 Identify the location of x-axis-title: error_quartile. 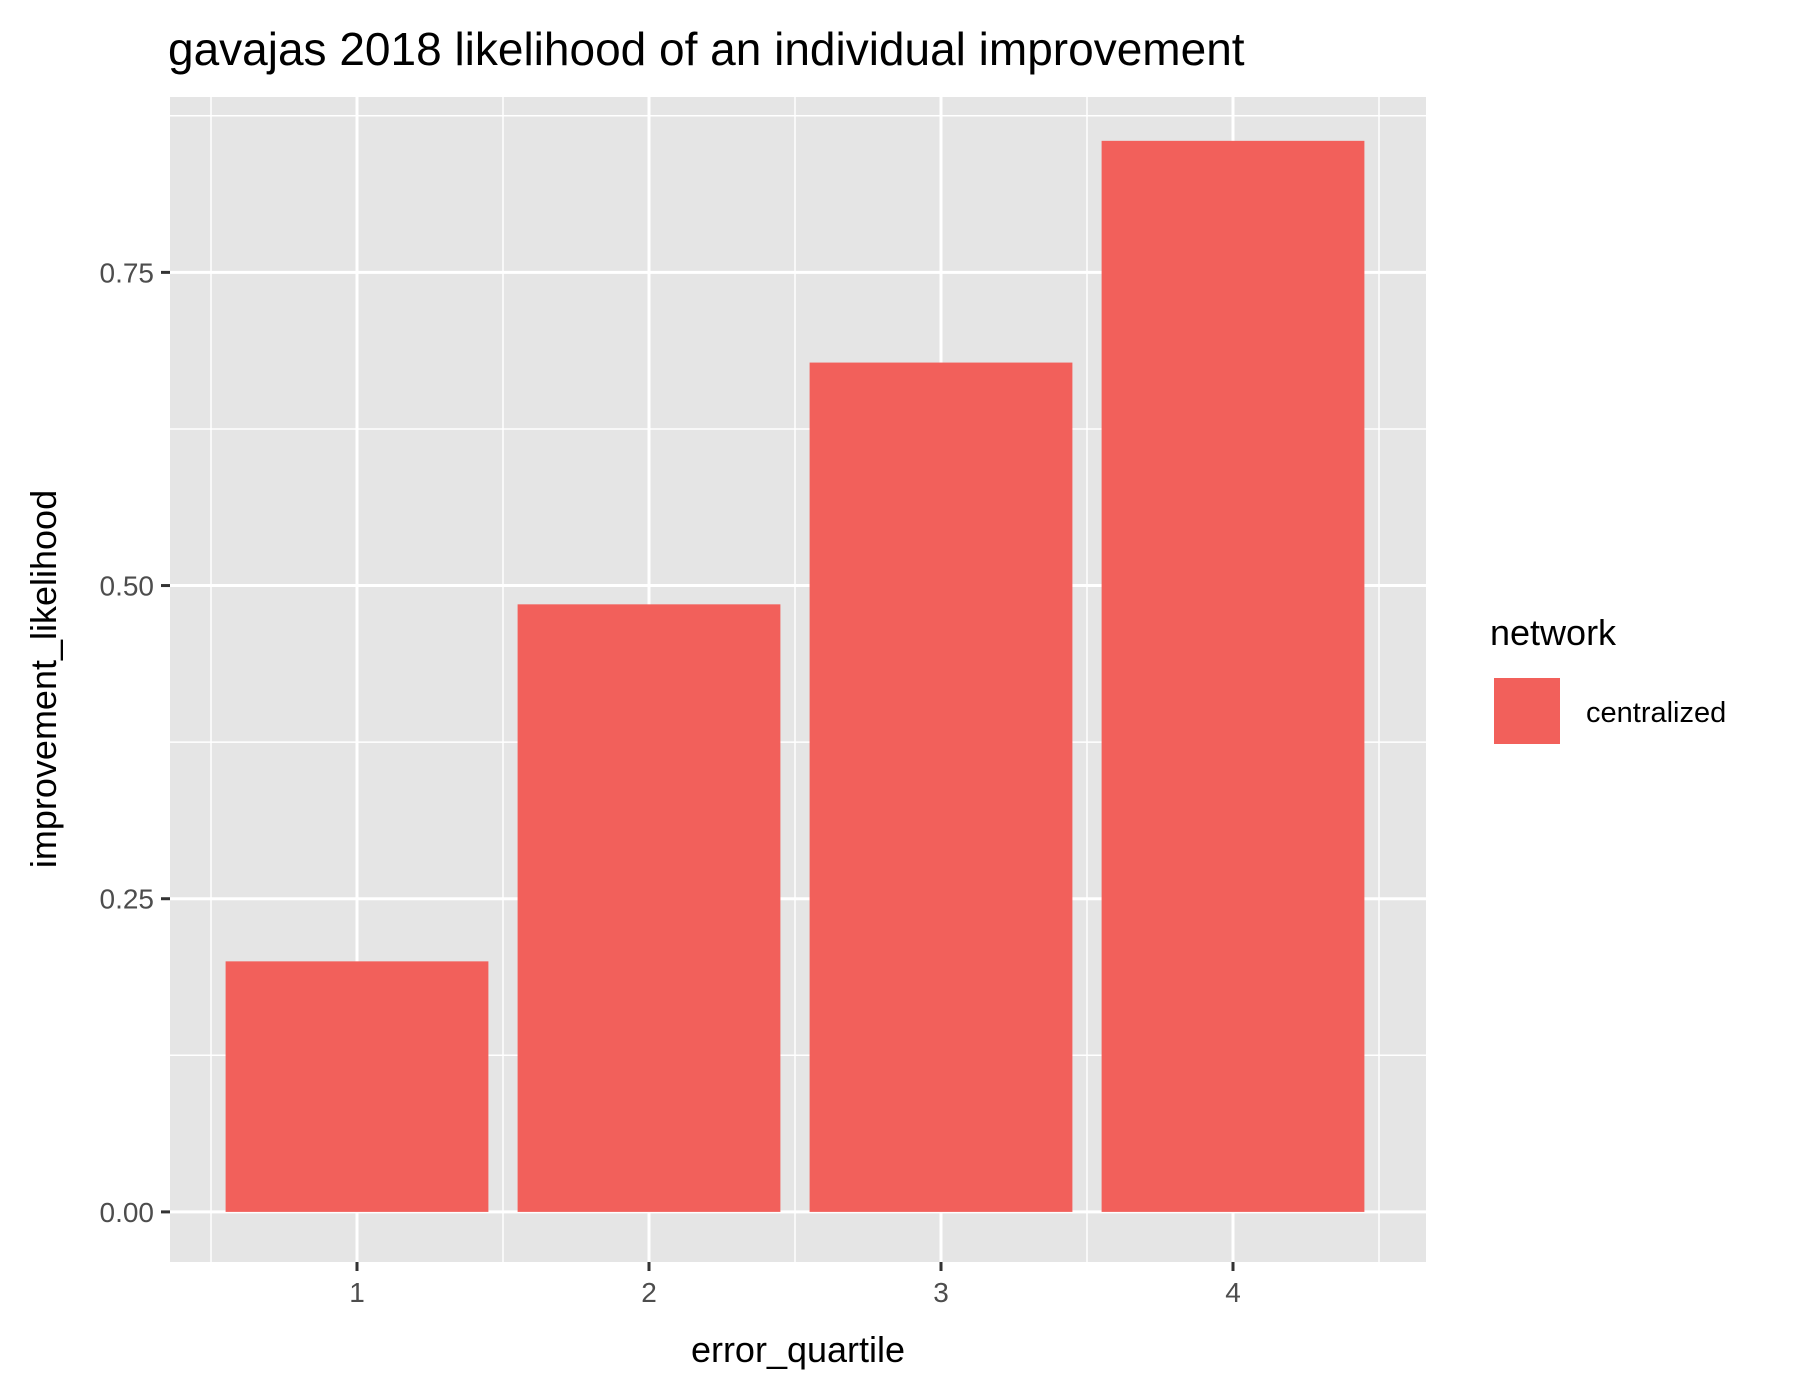
(798, 1349).